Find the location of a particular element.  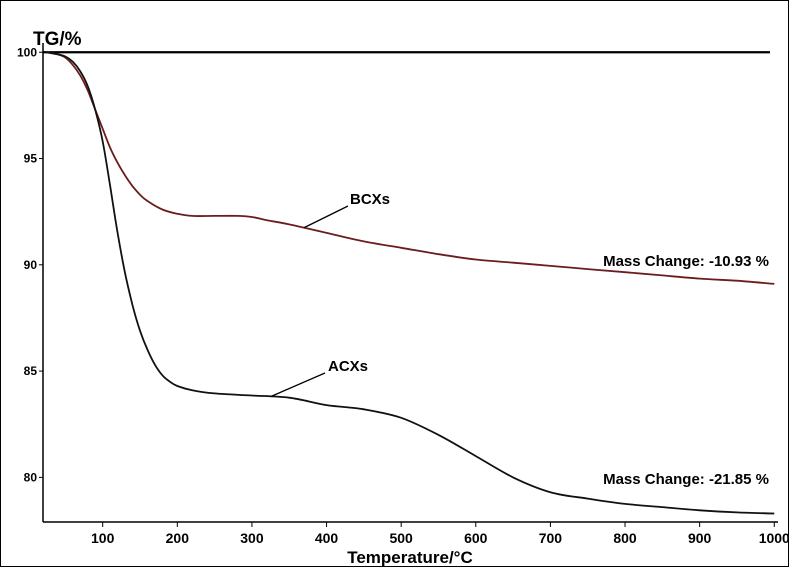

series-label-bcxs: BCXs is located at coordinates (370, 199).